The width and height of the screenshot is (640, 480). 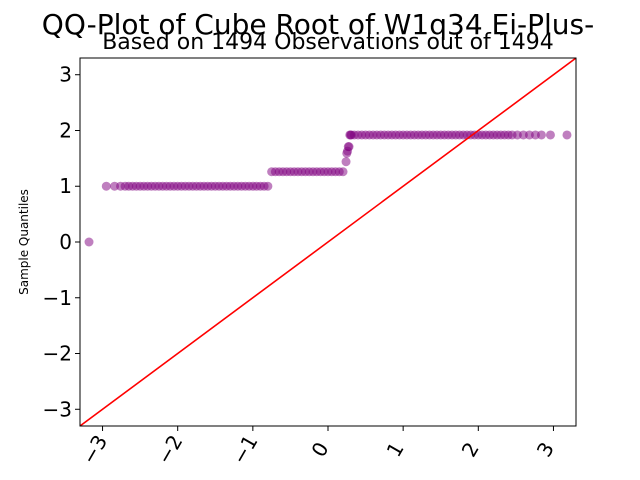 I want to click on y-tick-label: 1, so click(x=65, y=186).